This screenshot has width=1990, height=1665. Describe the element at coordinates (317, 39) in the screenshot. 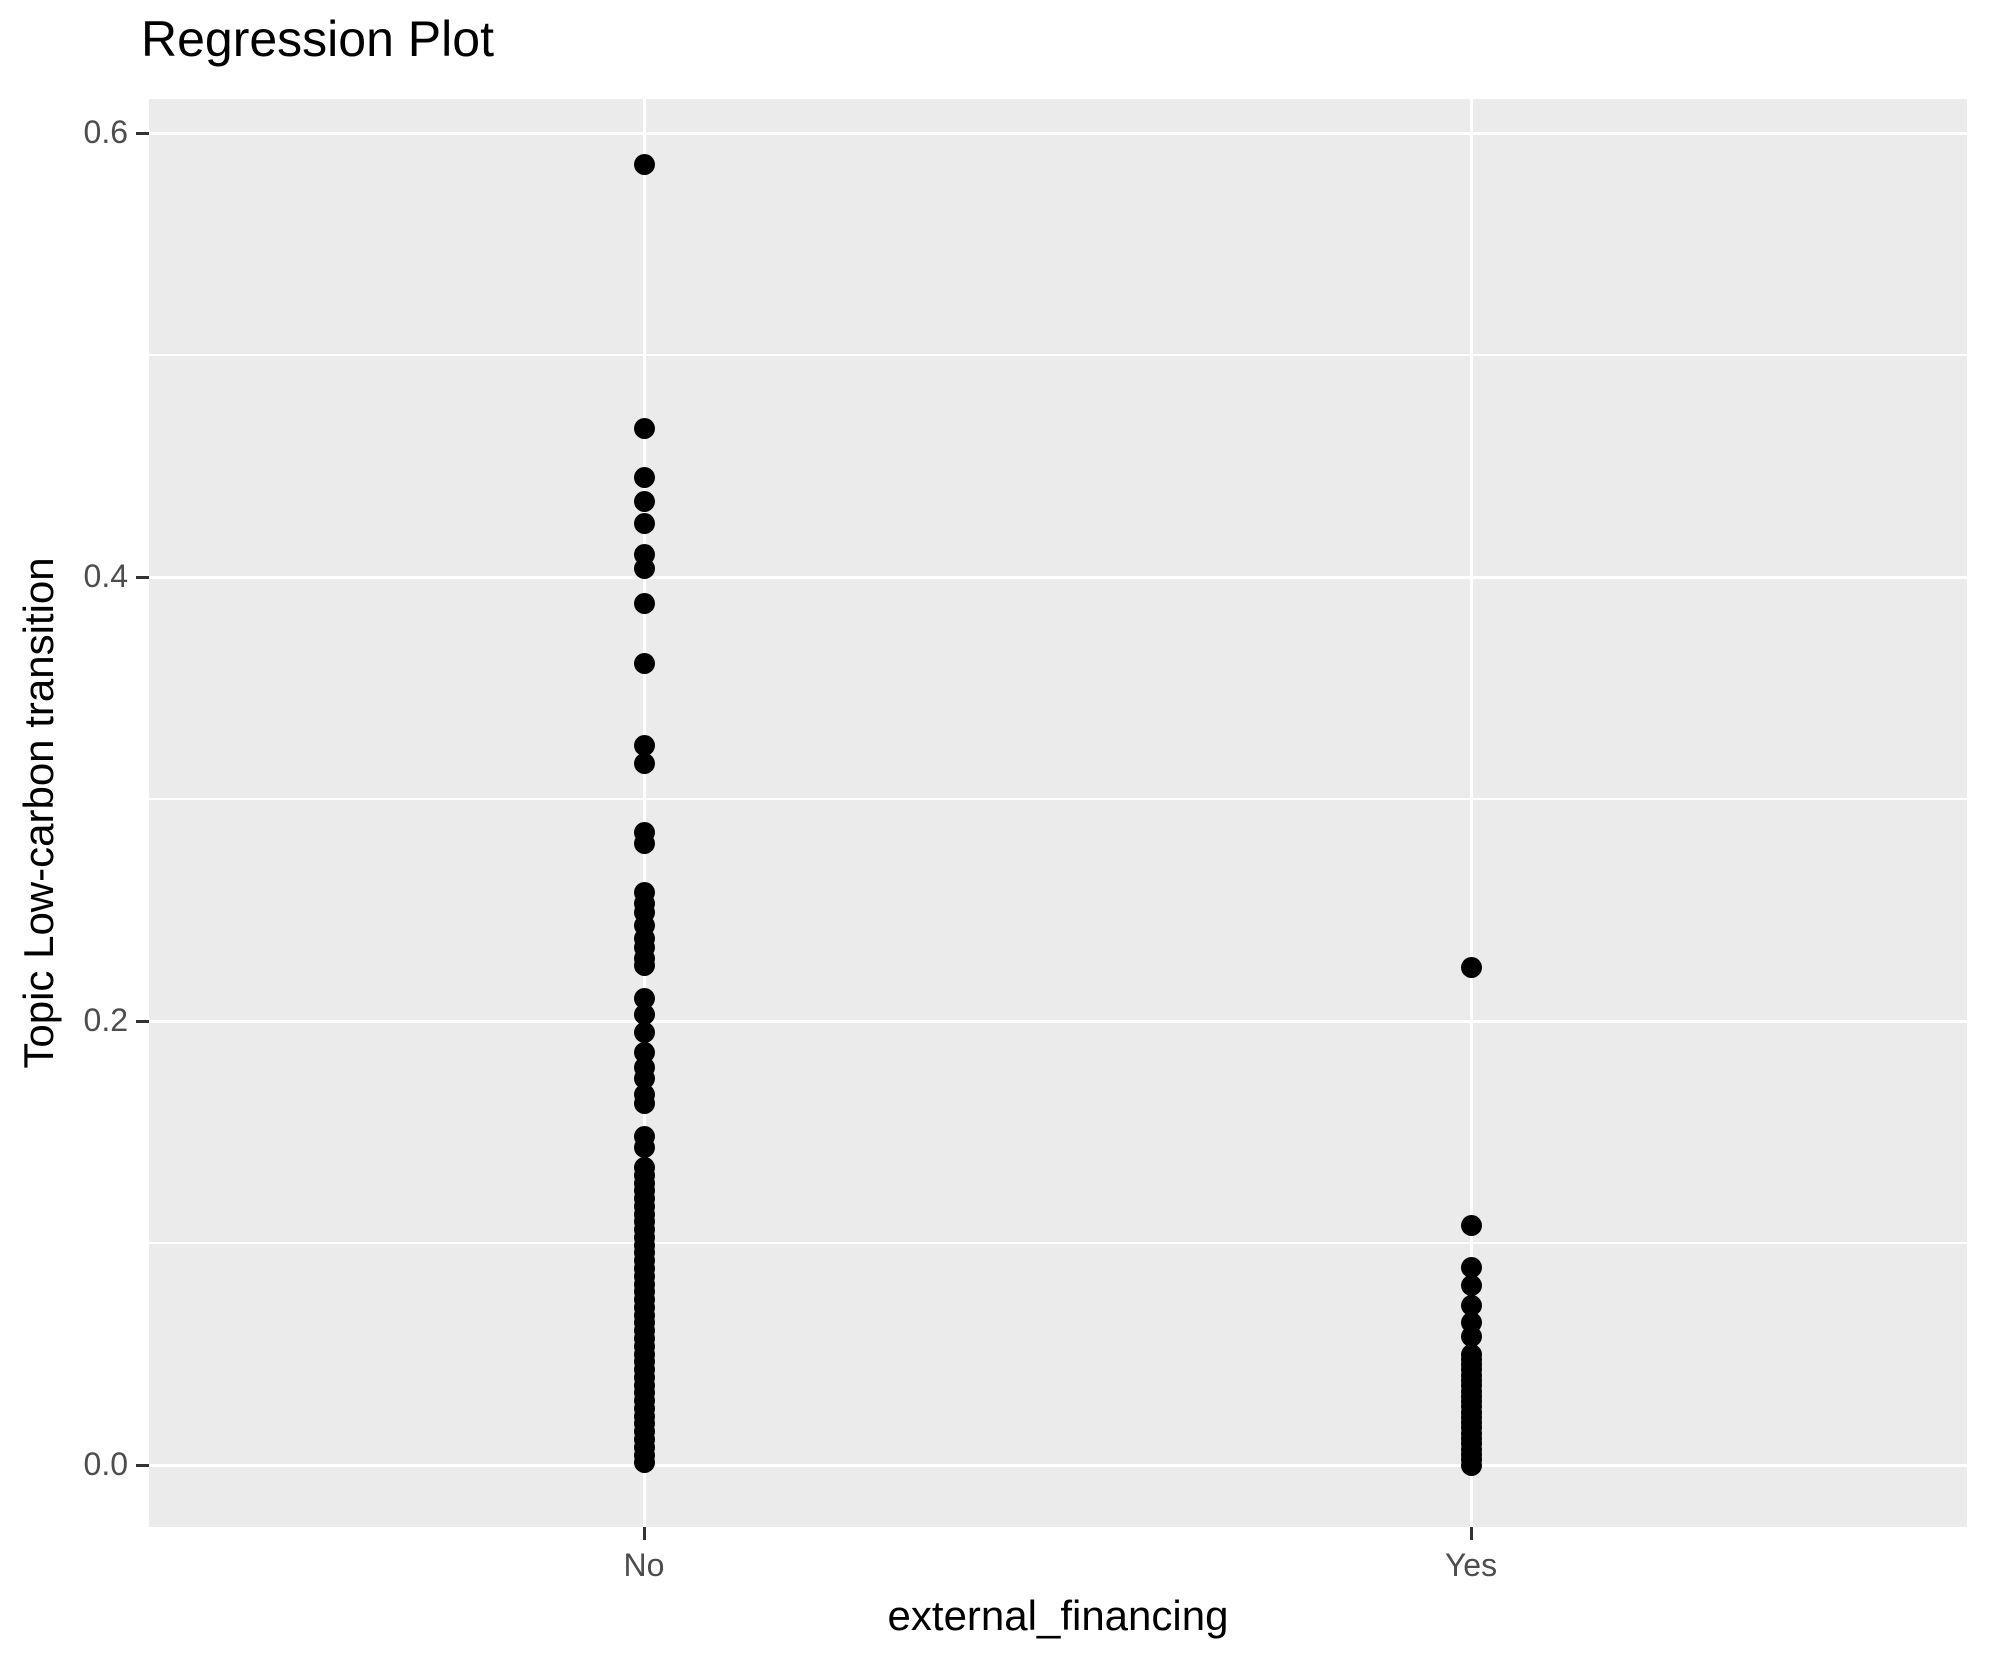

I see `plot-title: Regression Plot` at that location.